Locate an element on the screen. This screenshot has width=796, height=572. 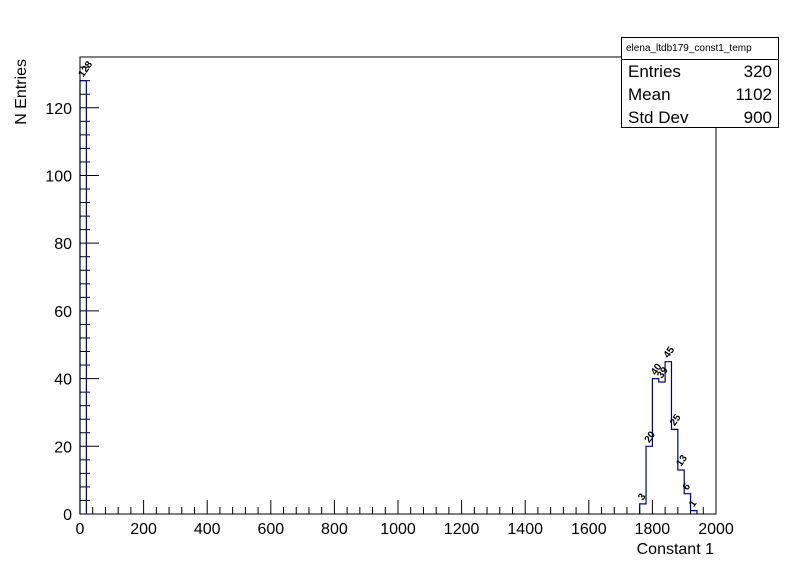
y-tick-label: 0 is located at coordinates (67, 515).